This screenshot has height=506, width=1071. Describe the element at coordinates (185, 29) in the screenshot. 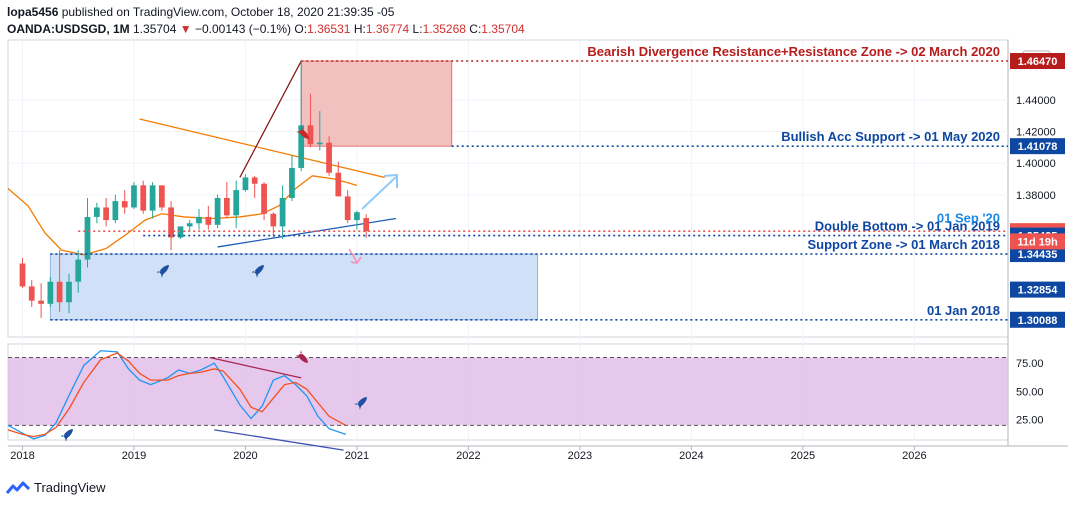

I see `down-arrow-icon: ▼` at that location.